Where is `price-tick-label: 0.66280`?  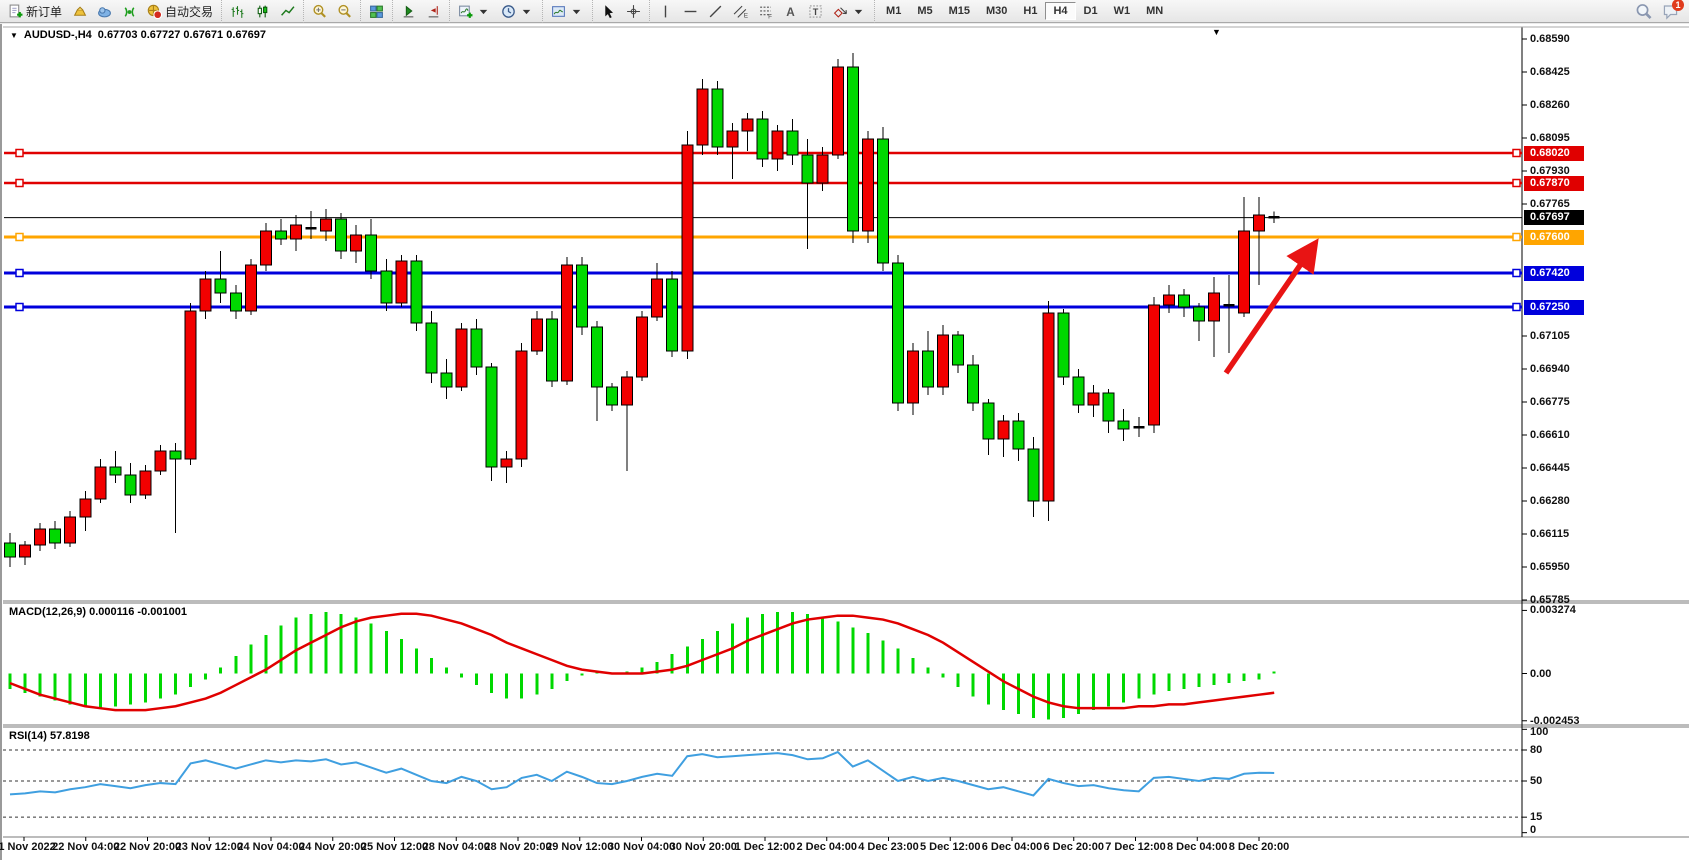 price-tick-label: 0.66280 is located at coordinates (1550, 501).